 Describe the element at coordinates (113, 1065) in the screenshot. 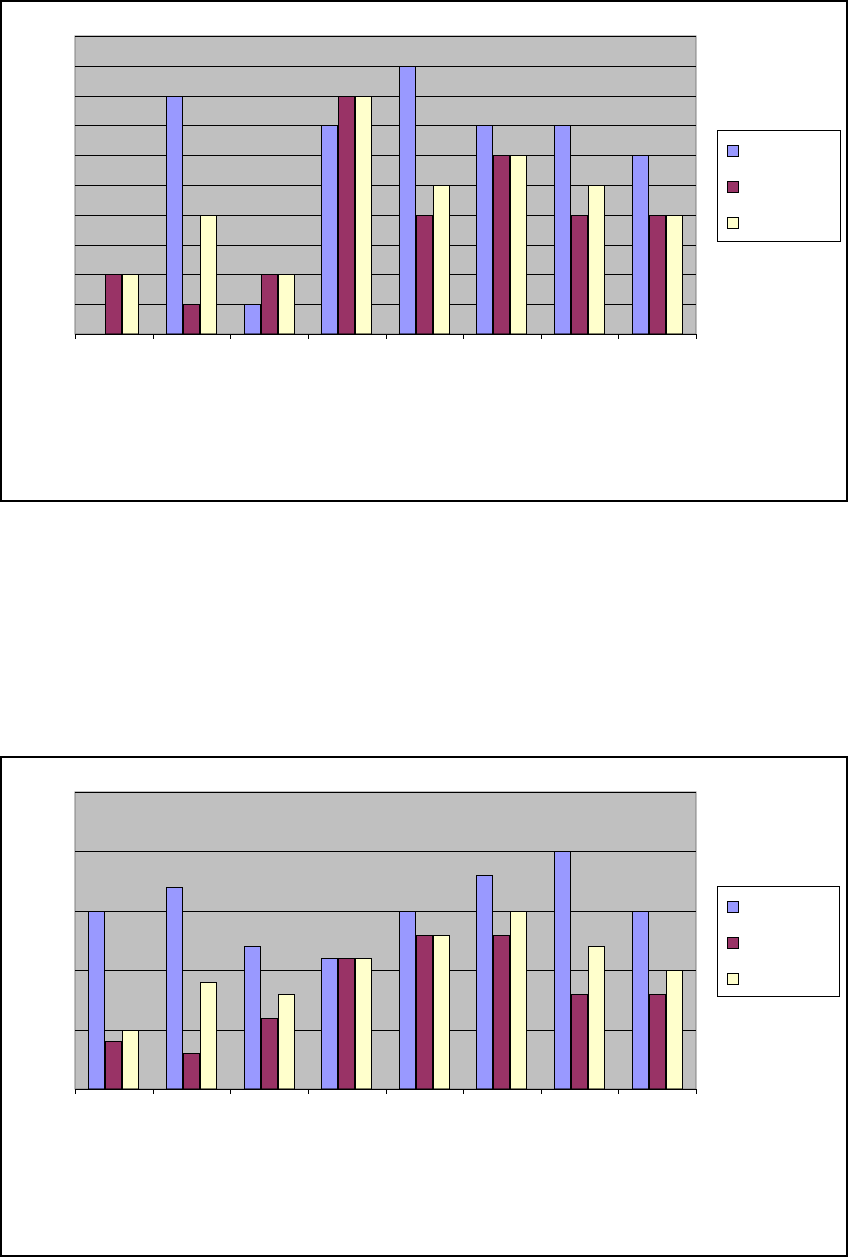

I see `chart-2-bar-s2-c1` at that location.